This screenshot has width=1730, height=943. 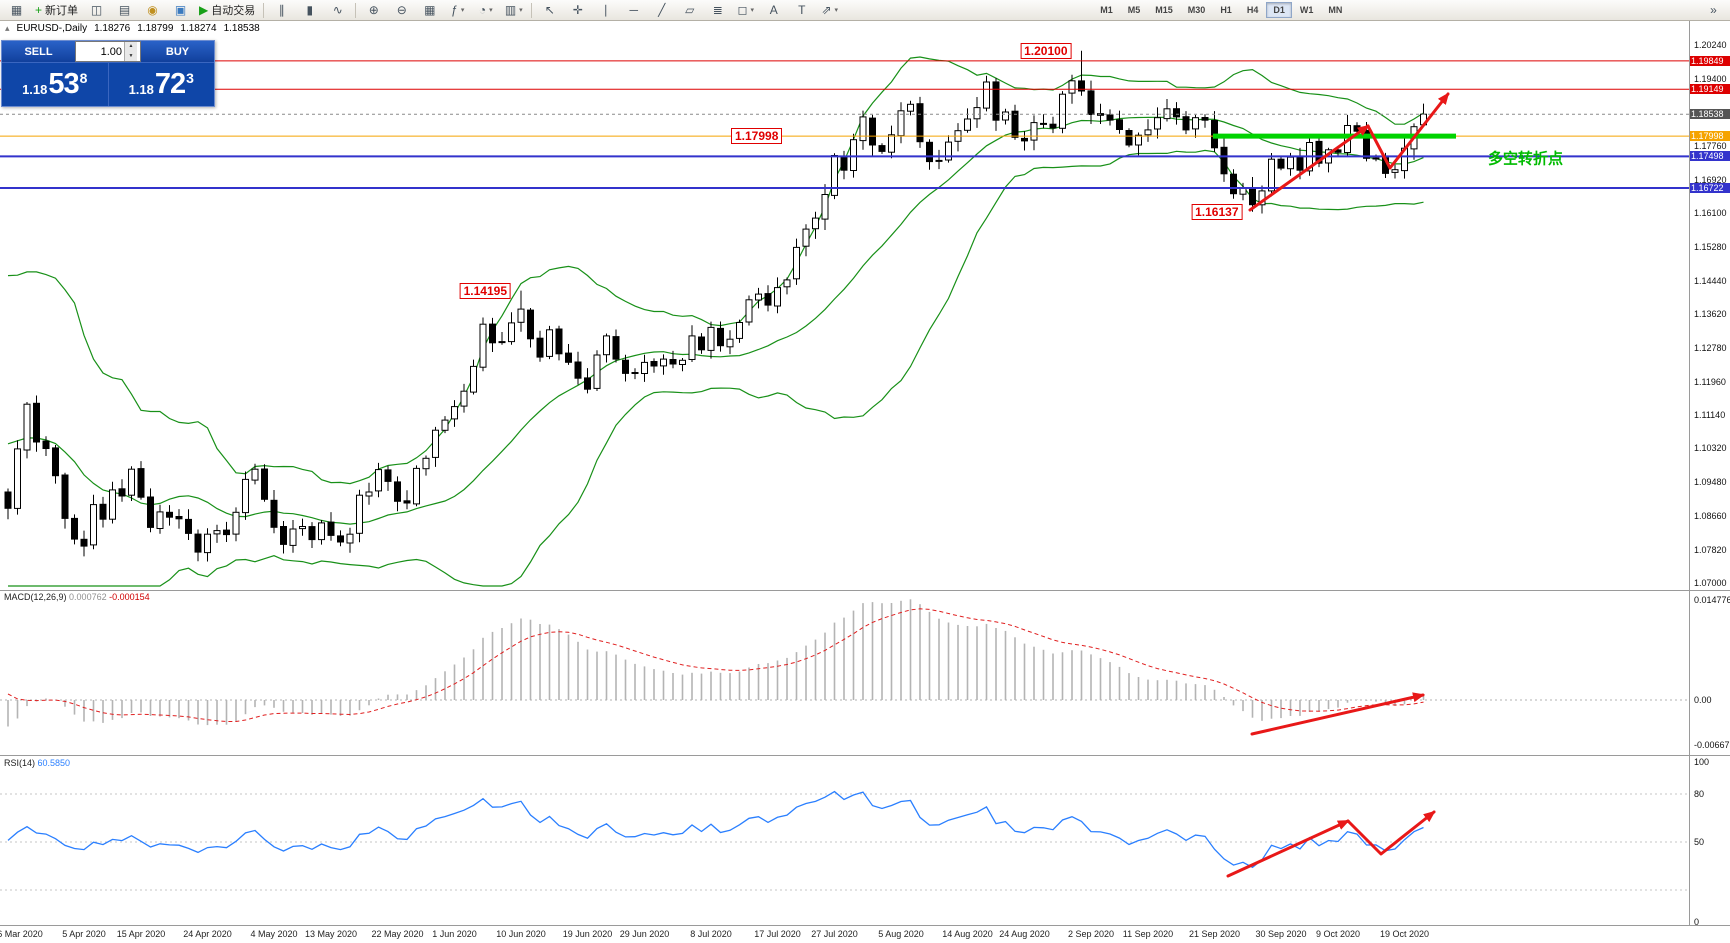 What do you see at coordinates (1526, 159) in the screenshot?
I see `turning-point-annotation: 多空转折点` at bounding box center [1526, 159].